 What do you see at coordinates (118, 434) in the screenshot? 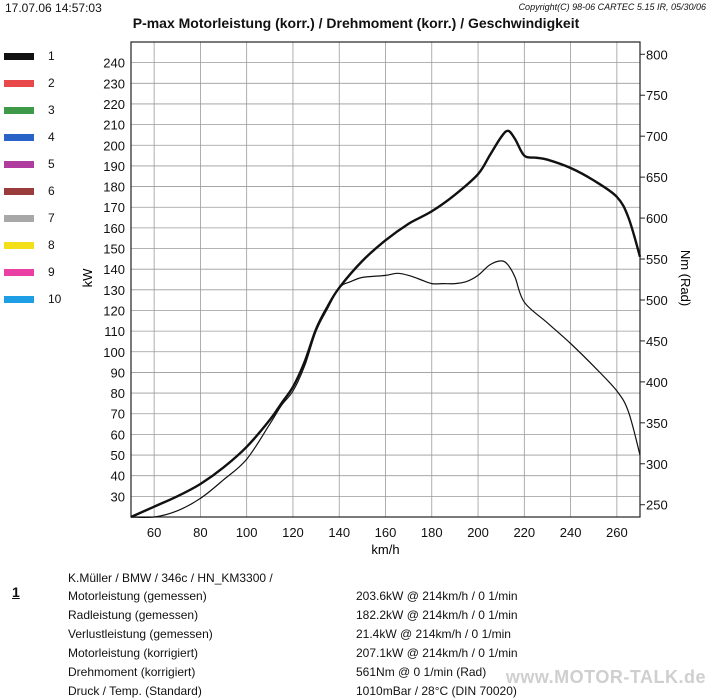
I see `y-tick-label: 60` at bounding box center [118, 434].